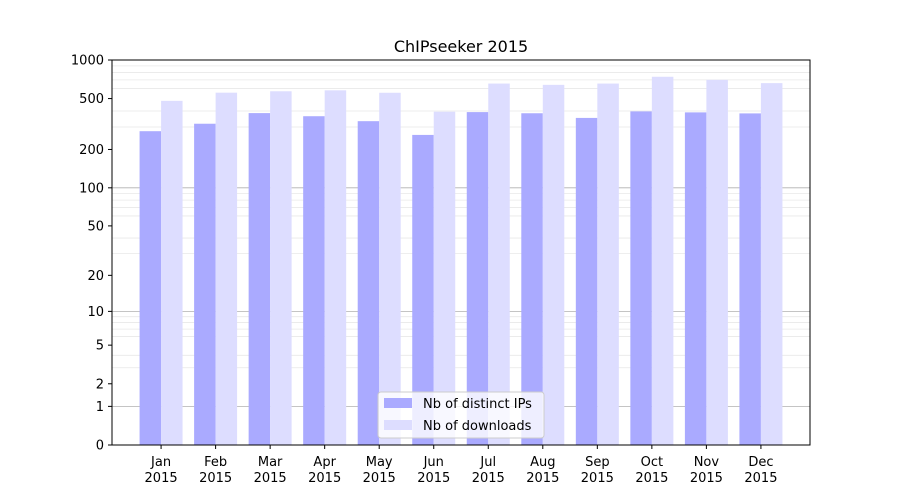 The height and width of the screenshot is (500, 900). Describe the element at coordinates (760, 462) in the screenshot. I see `x-tick-label-month: Dec` at that location.